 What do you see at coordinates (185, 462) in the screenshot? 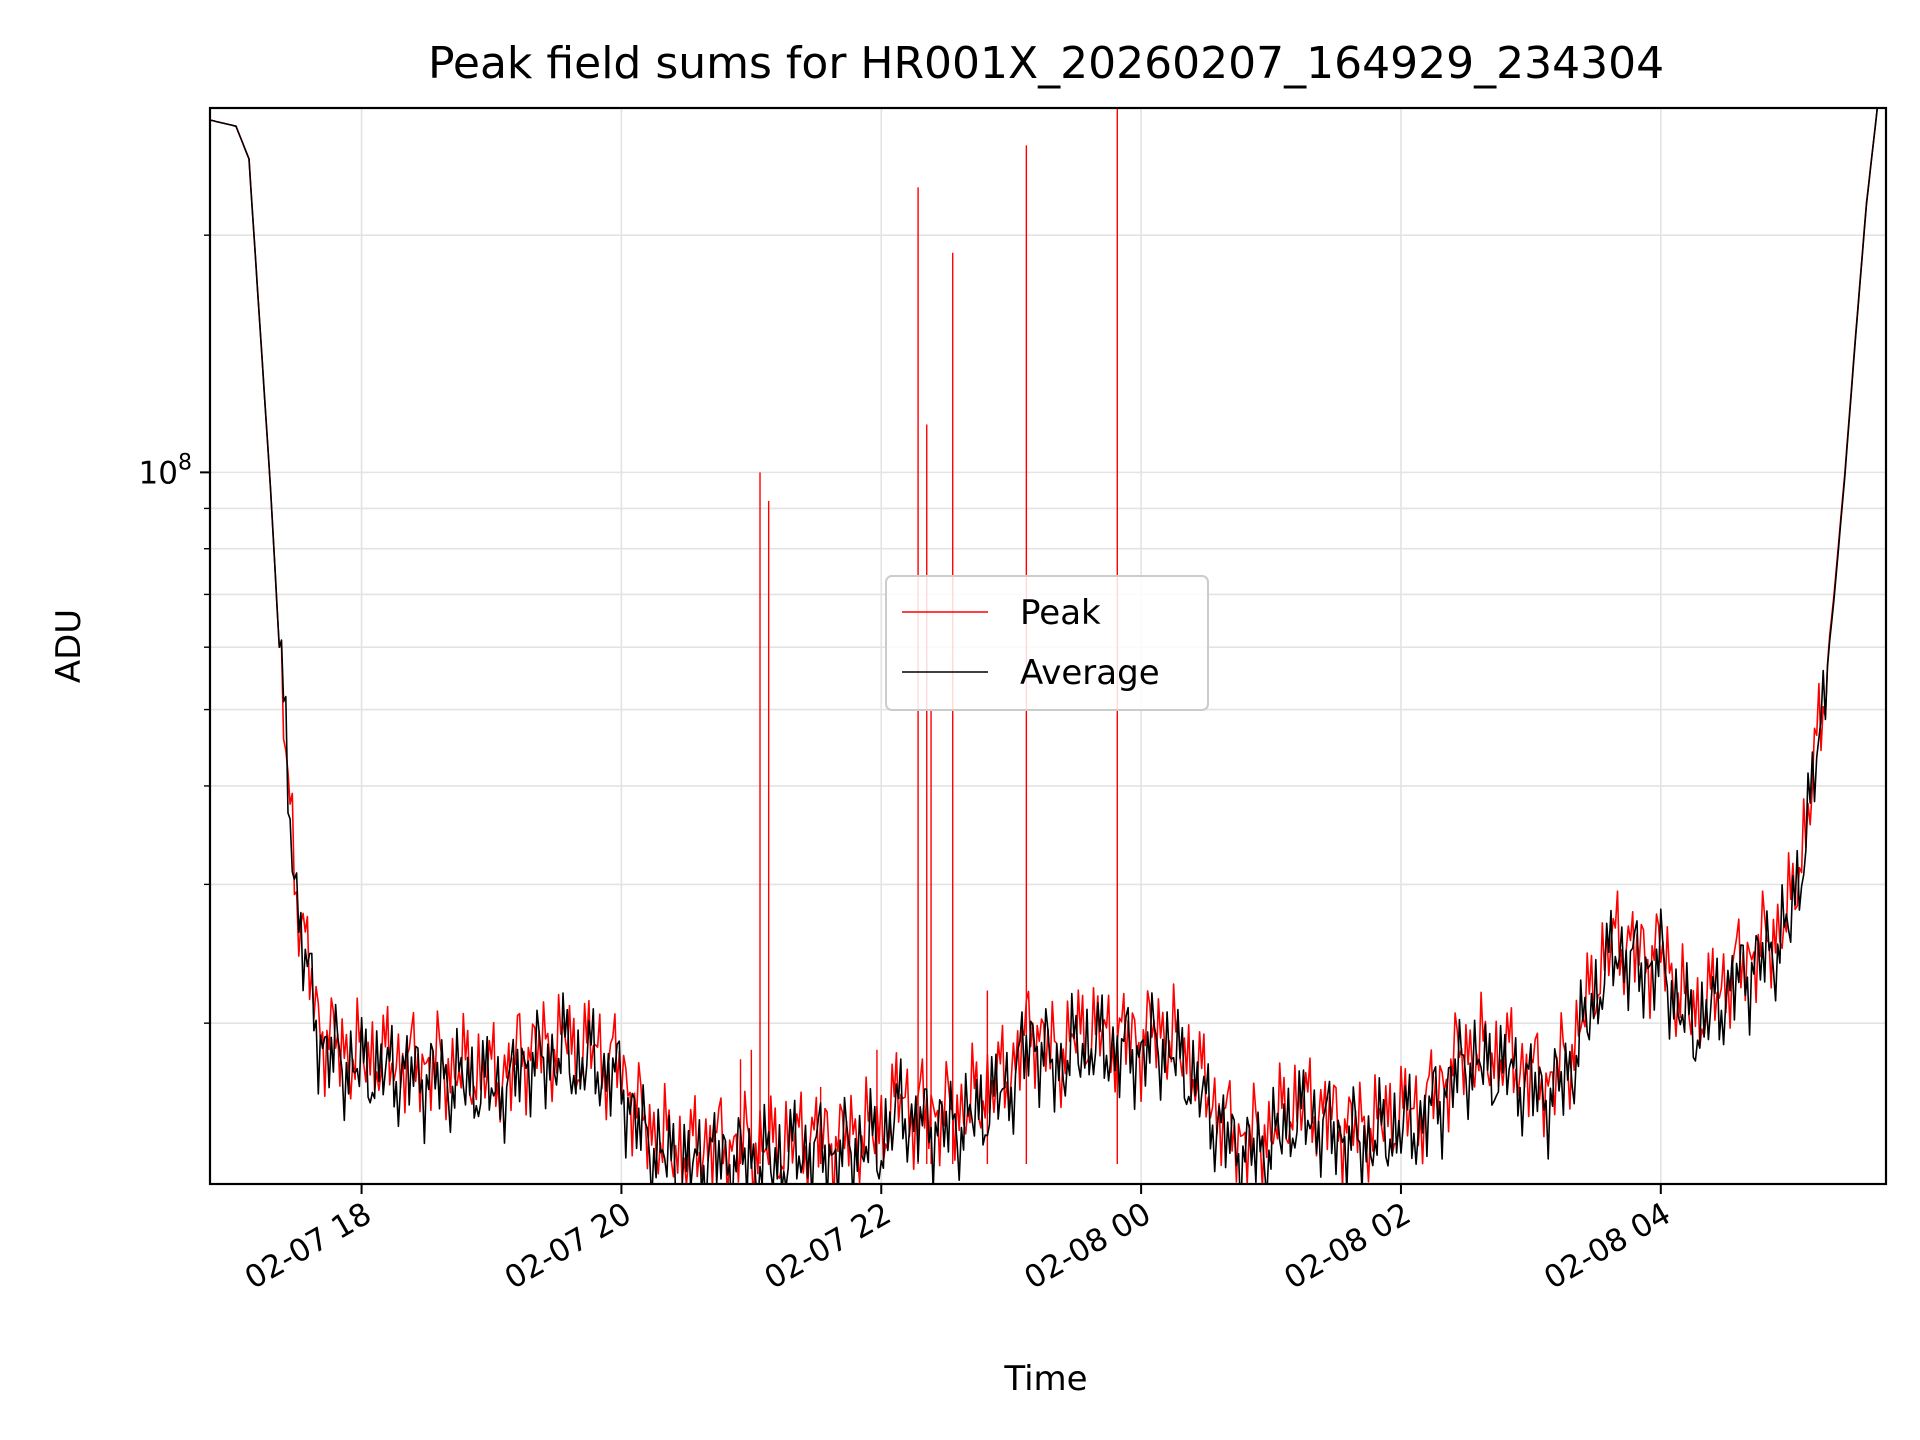
I see `y-tick-label-exponent: 8` at bounding box center [185, 462].